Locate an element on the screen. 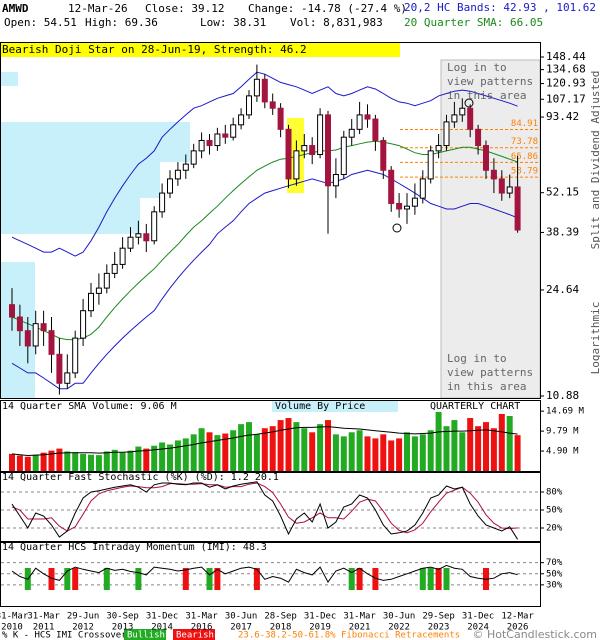 The width and height of the screenshot is (600, 640). x-tick-label: 31-Dec is located at coordinates (478, 617).